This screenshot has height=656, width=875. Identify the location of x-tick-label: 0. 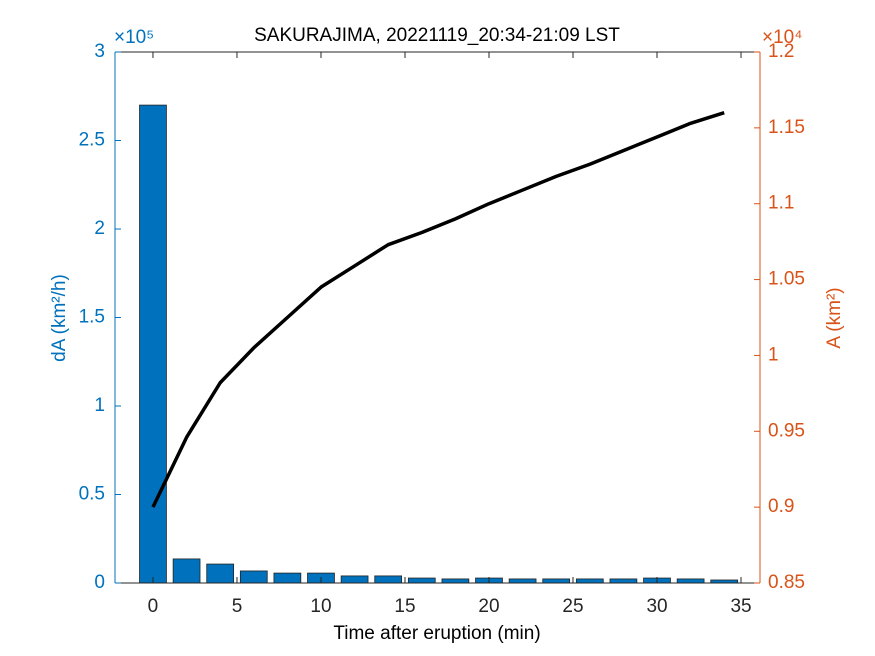
(153, 606).